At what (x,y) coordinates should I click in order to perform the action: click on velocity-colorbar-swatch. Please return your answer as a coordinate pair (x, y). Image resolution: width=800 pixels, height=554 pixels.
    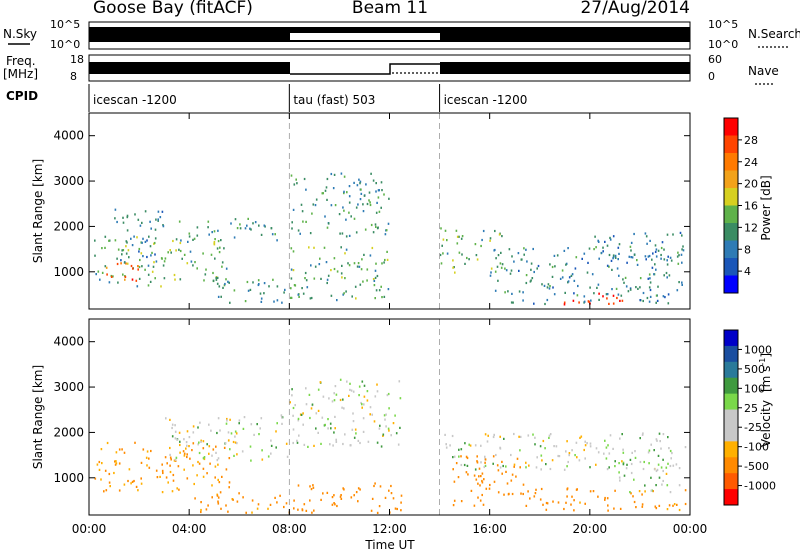
    Looking at the image, I should click on (731, 386).